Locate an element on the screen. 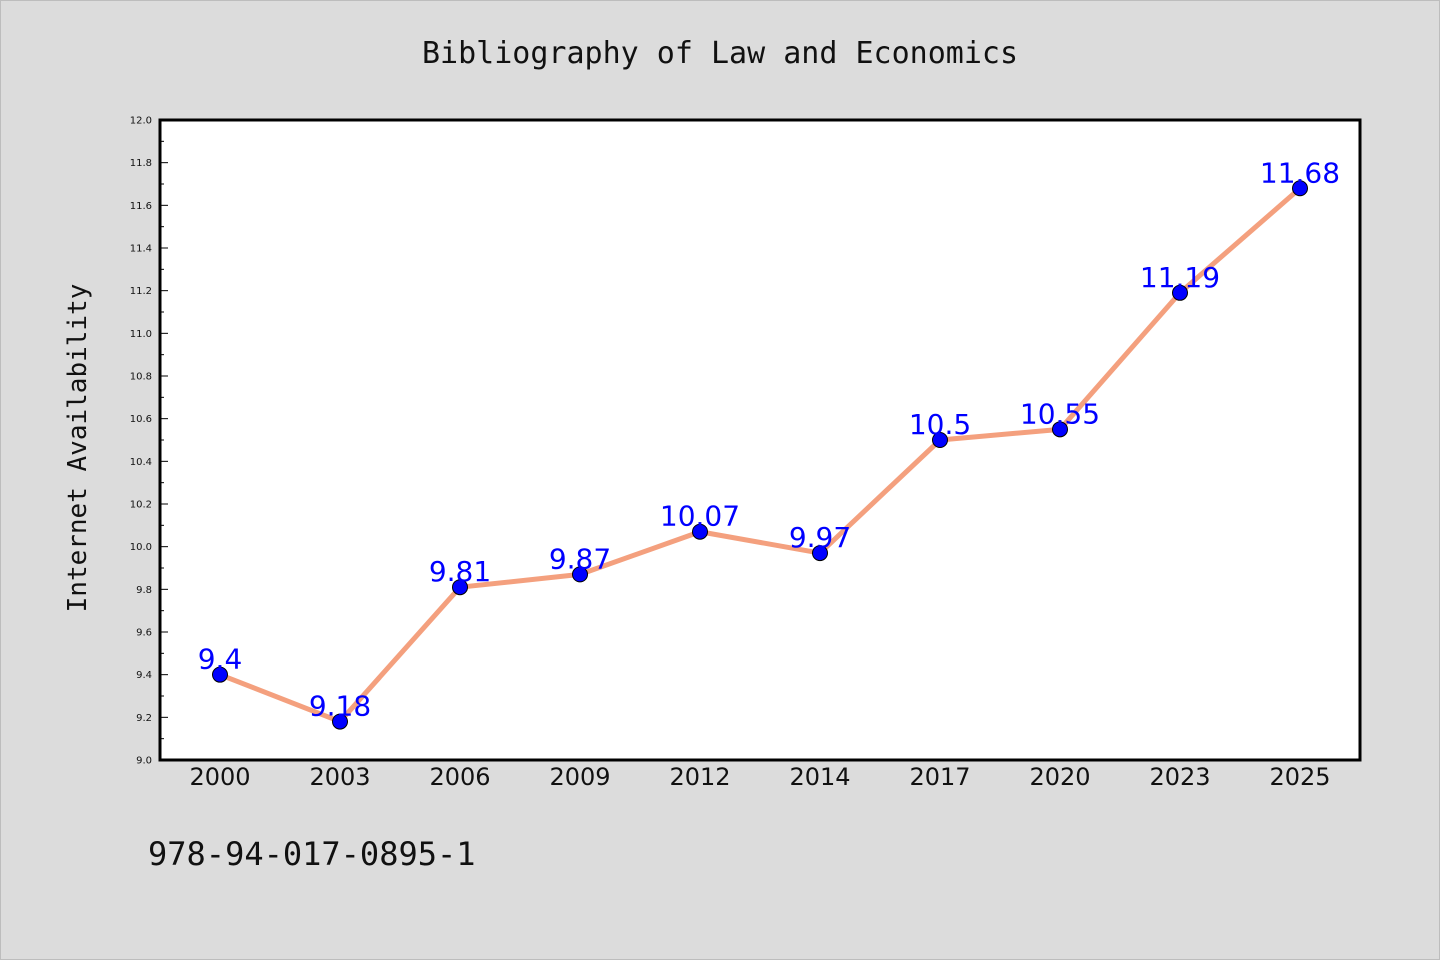 The width and height of the screenshot is (1440, 960). y-tick-label: 10.0 is located at coordinates (141, 547).